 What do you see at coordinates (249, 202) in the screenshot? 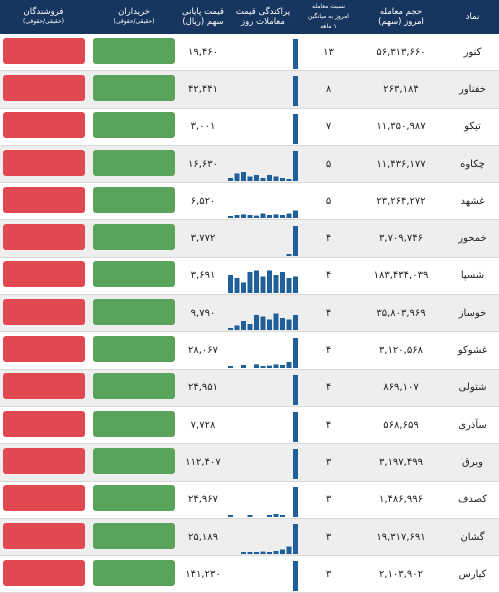
I see `table-row: غشهد ۲۳,۲۶۴,۲۷۲ ۵ ۶,۵۲۰` at bounding box center [249, 202].